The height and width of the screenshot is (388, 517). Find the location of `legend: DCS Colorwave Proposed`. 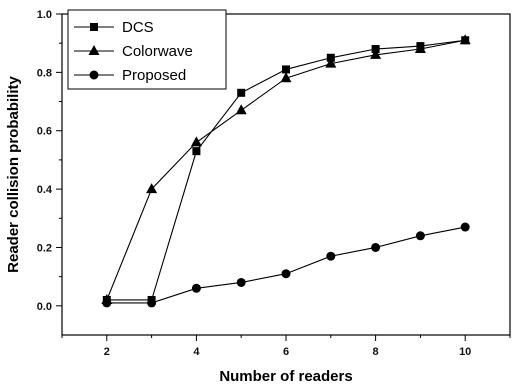

legend: DCS Colorwave Proposed is located at coordinates (147, 49).